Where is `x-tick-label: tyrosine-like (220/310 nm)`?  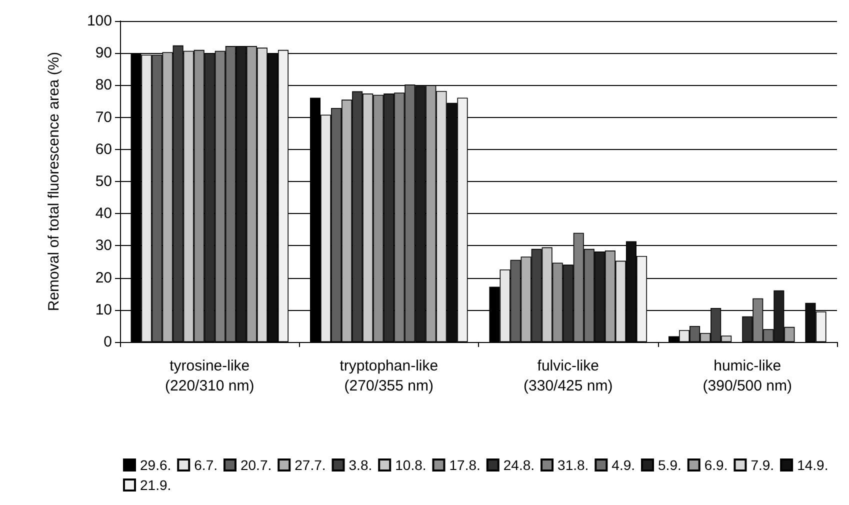
x-tick-label: tyrosine-like (220/310 nm) is located at coordinates (209, 376).